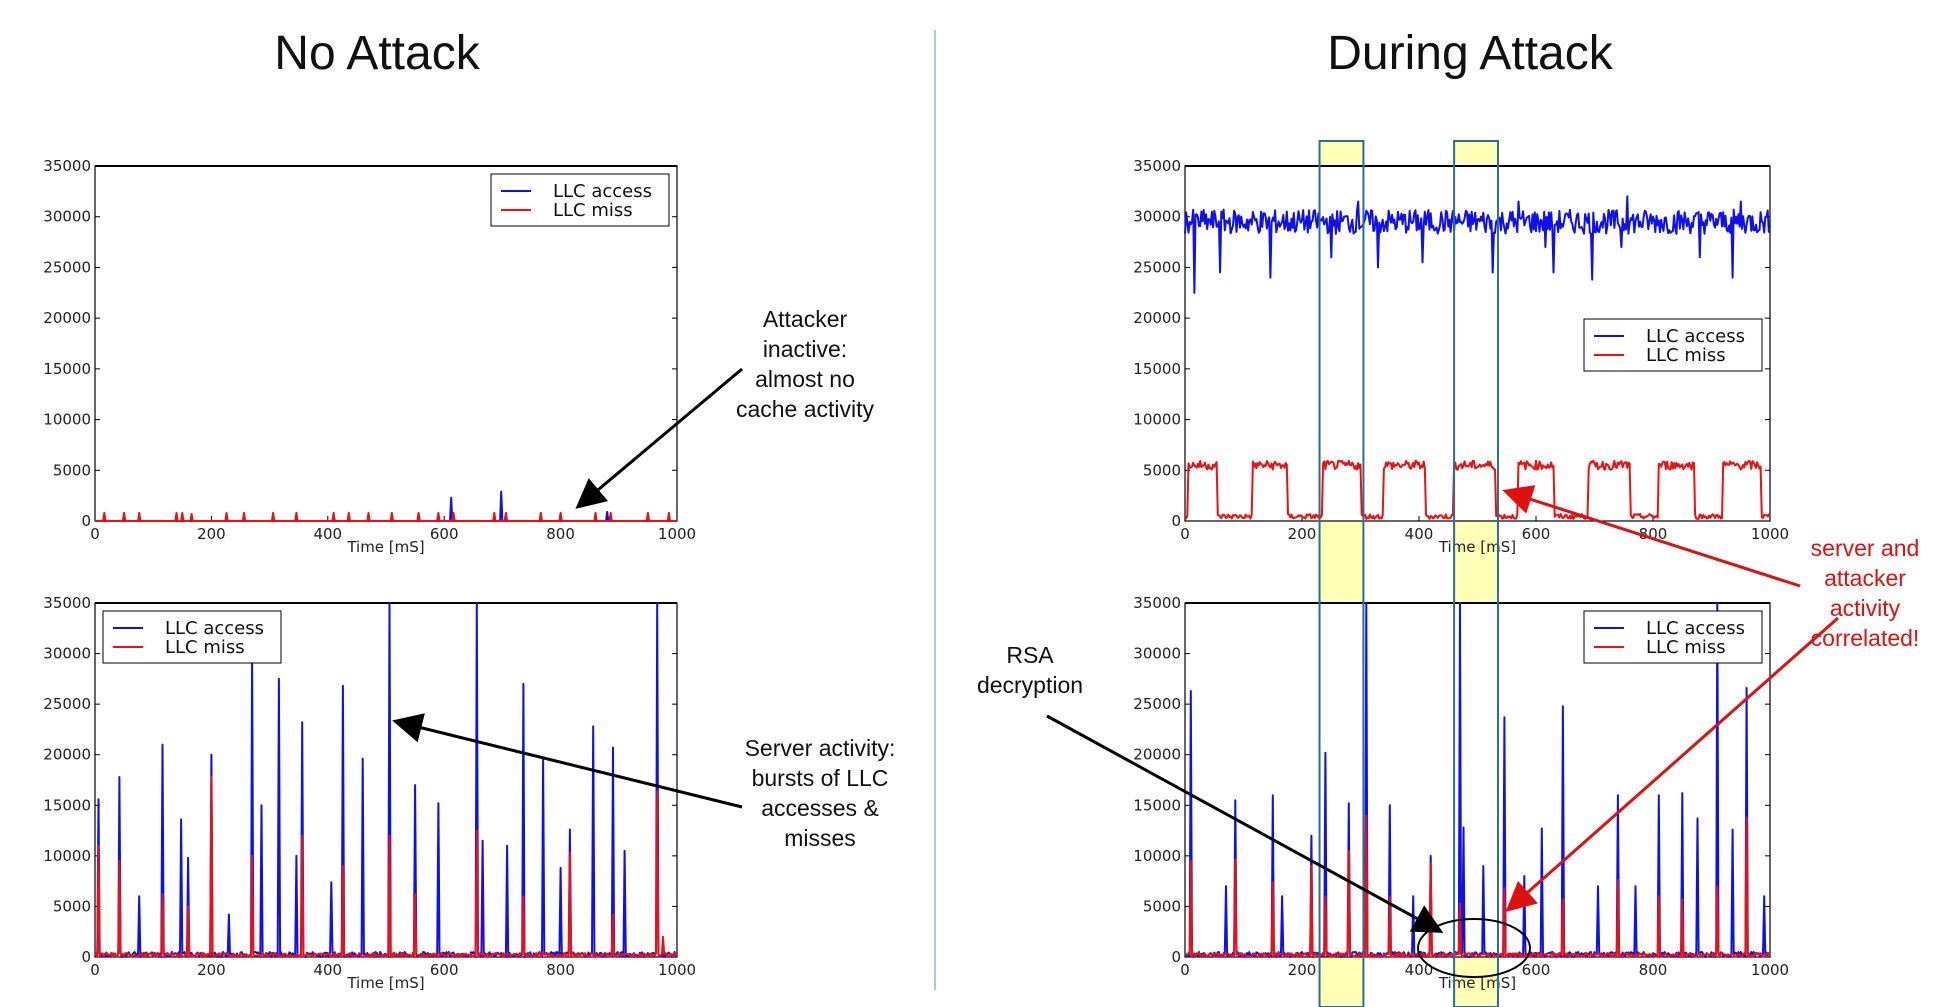 This screenshot has height=1007, width=1950. What do you see at coordinates (820, 838) in the screenshot?
I see `note-line: misses` at bounding box center [820, 838].